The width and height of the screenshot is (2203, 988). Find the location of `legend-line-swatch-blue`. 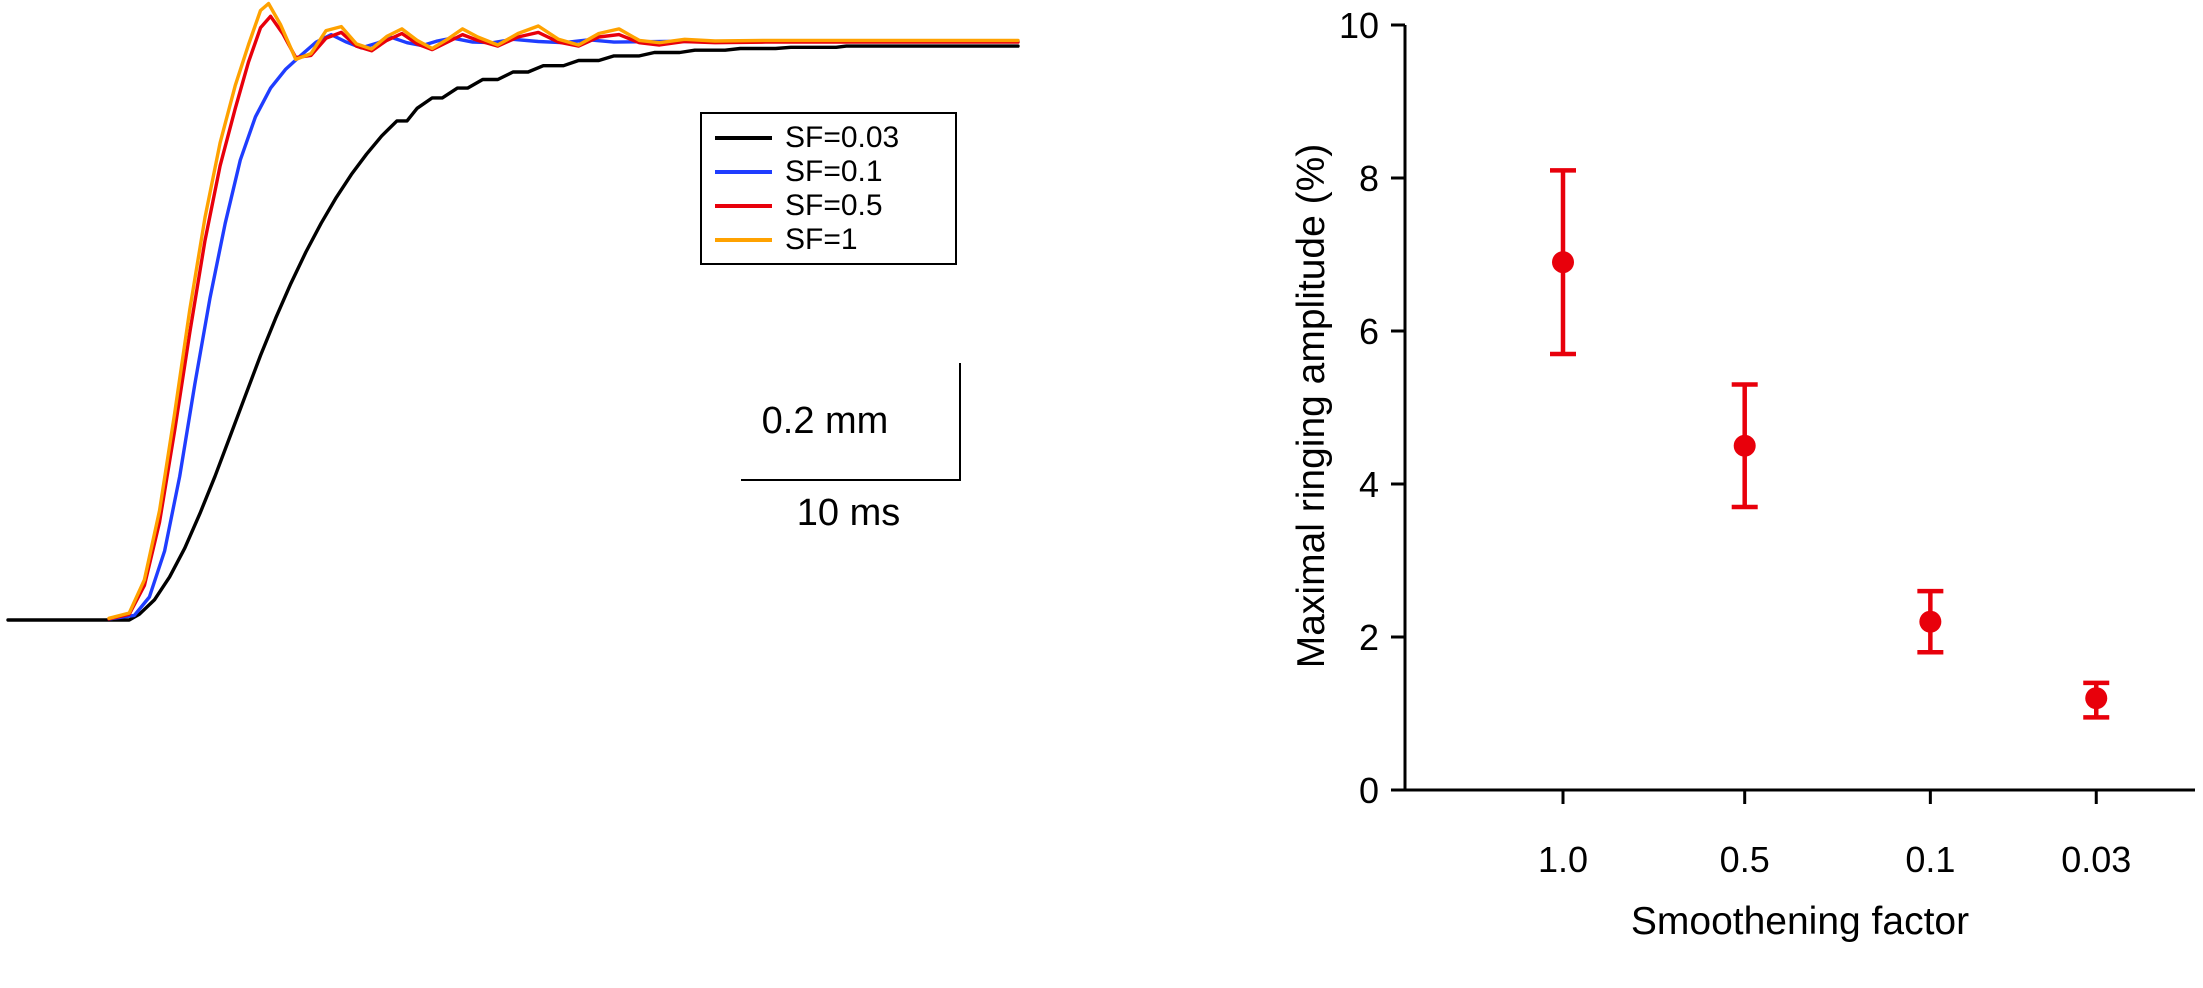

legend-line-swatch-blue is located at coordinates (743, 171).